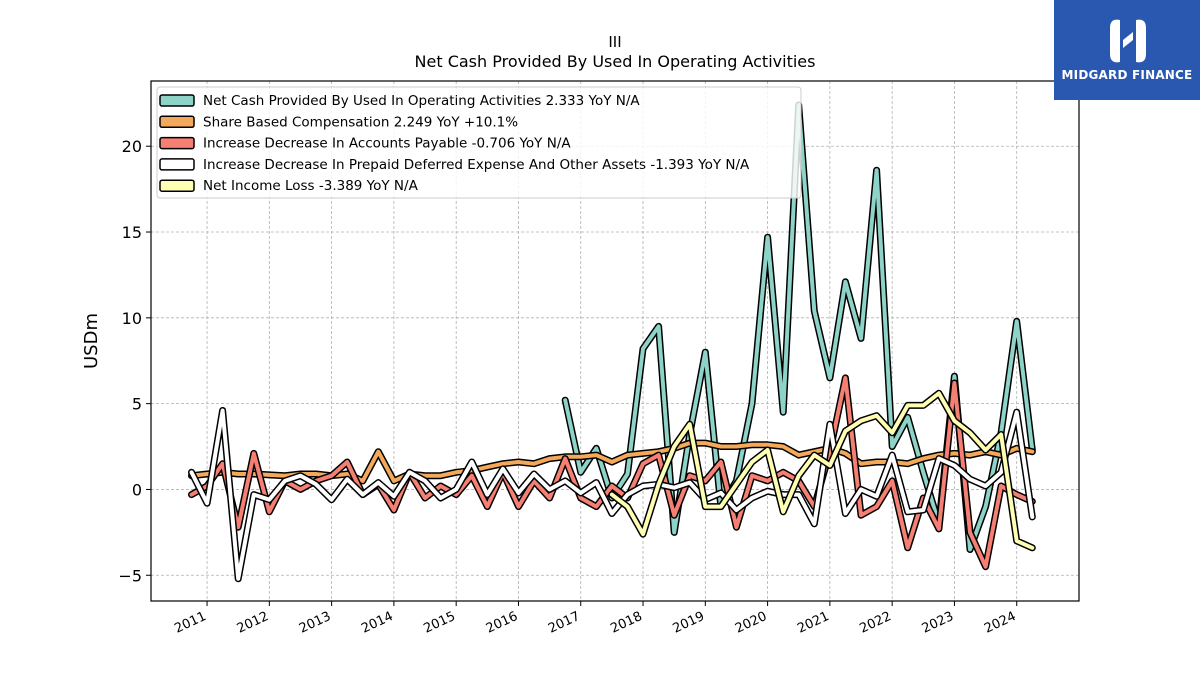 Image resolution: width=1200 pixels, height=675 pixels. I want to click on brand-logo: MIDGARD FINANCE, so click(1127, 50).